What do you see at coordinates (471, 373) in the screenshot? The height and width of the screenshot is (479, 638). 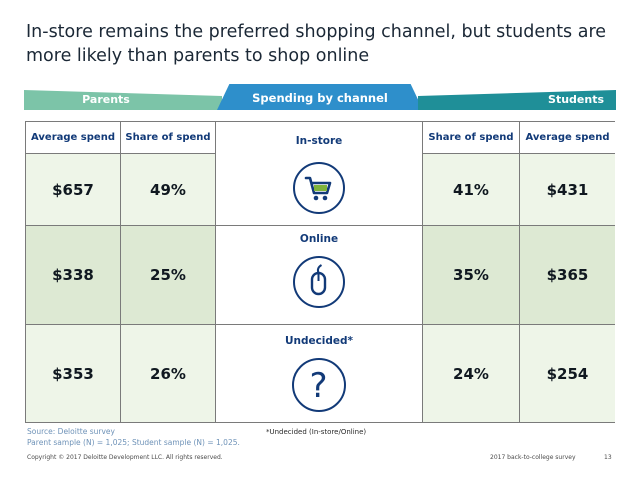 I see `students-share-undecided: 24%` at bounding box center [471, 373].